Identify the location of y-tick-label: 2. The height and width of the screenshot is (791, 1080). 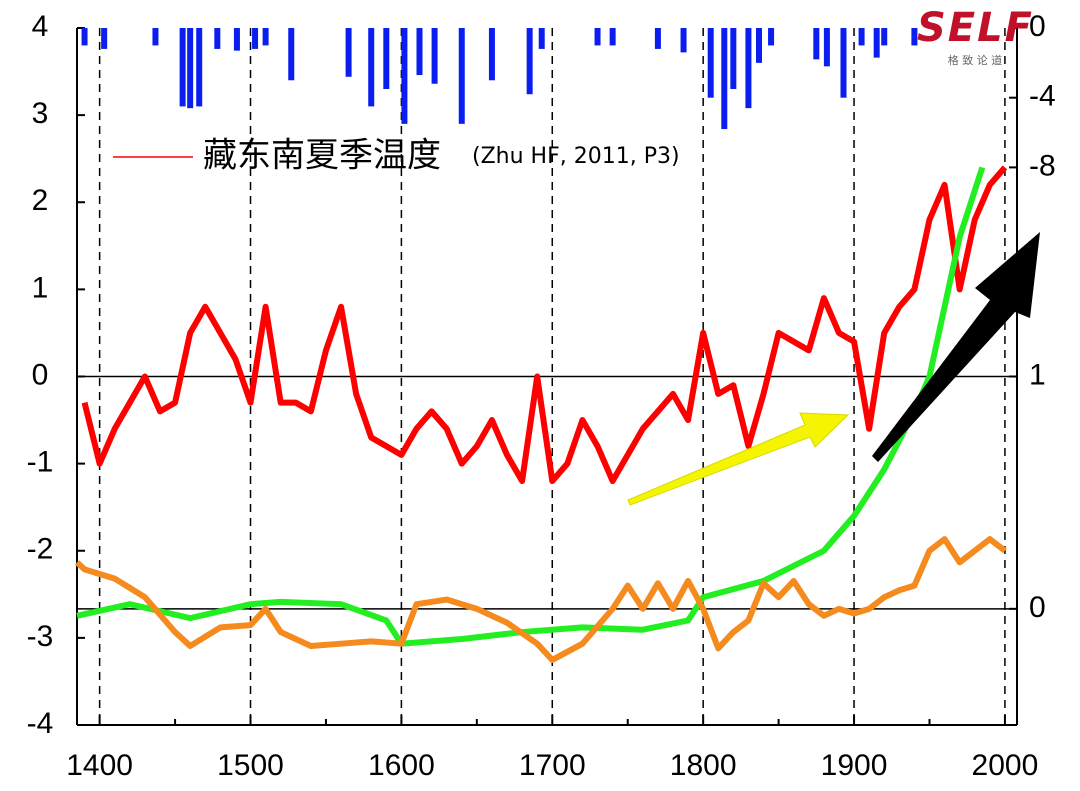
(40, 200).